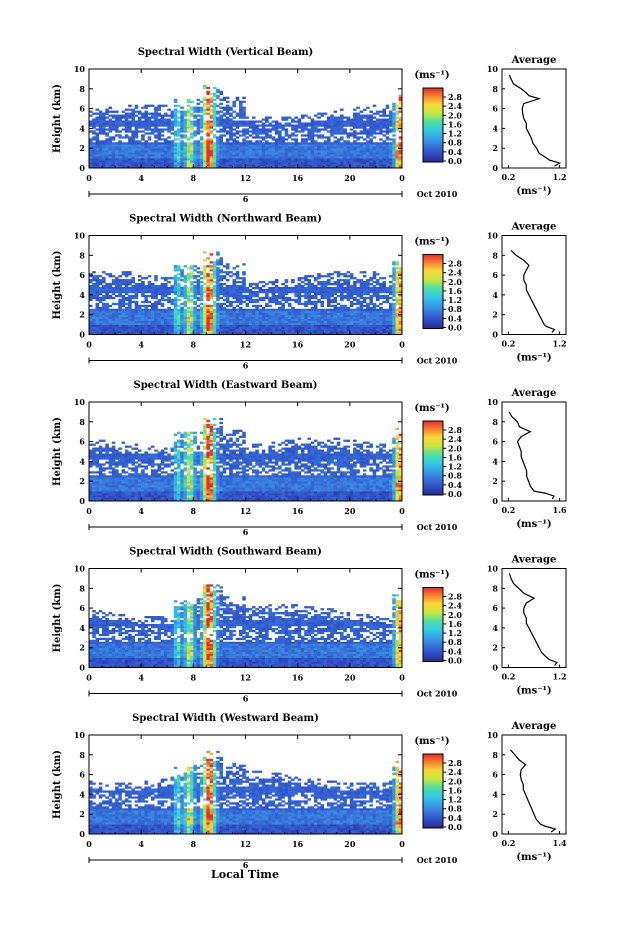 Image resolution: width=621 pixels, height=929 pixels. I want to click on x-tick-label: 8, so click(194, 178).